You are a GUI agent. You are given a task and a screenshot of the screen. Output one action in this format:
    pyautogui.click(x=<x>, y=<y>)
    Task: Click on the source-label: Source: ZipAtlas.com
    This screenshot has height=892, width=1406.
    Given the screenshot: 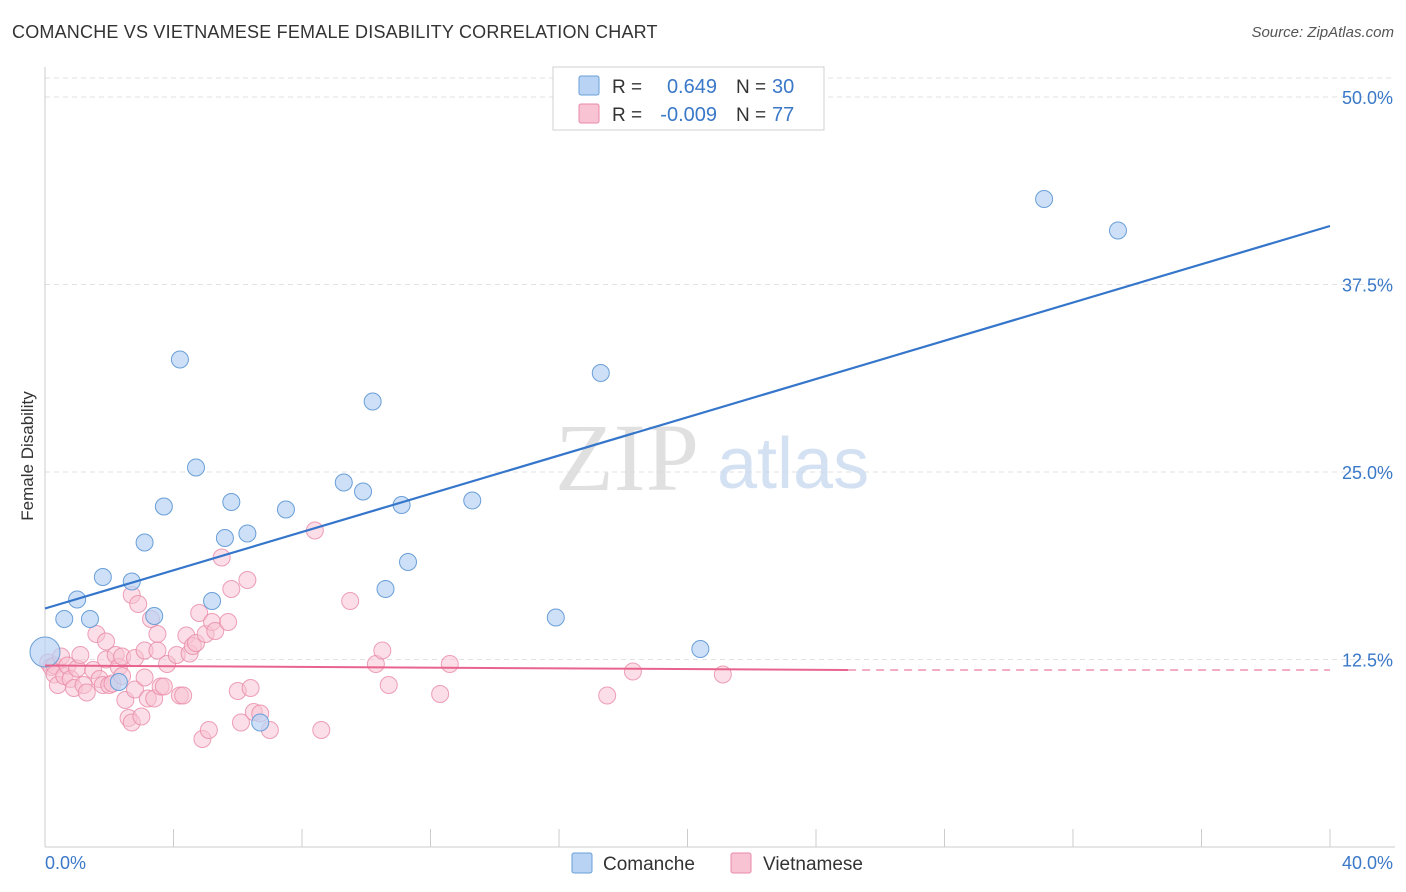 What is the action you would take?
    pyautogui.click(x=1322, y=32)
    